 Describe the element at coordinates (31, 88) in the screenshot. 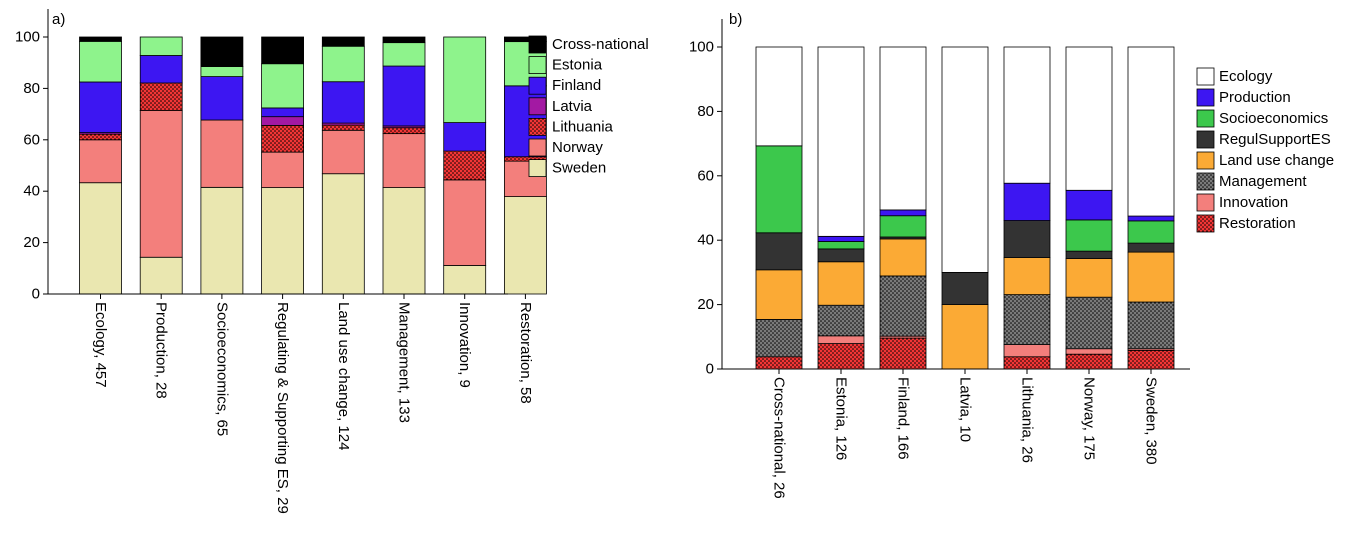

I see `panel-a-ytick-label-80: 80` at that location.